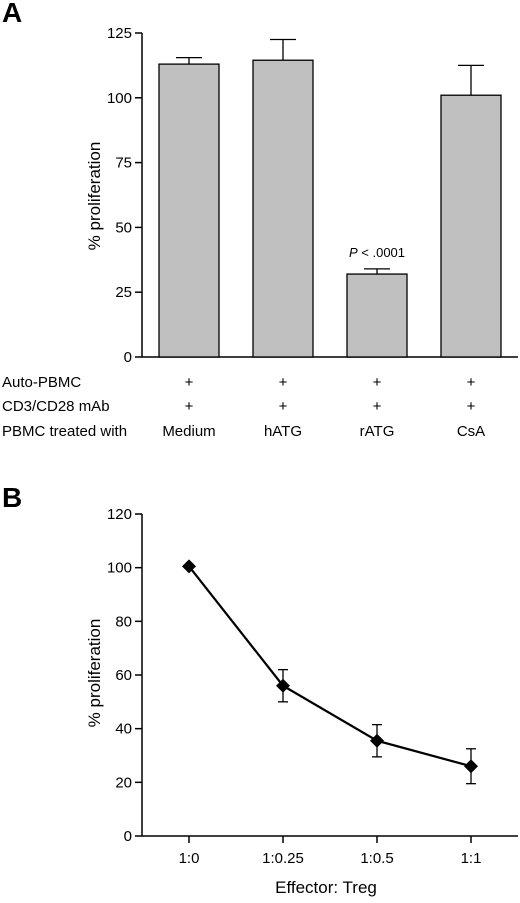  I want to click on panel-b-series, so click(330, 672).